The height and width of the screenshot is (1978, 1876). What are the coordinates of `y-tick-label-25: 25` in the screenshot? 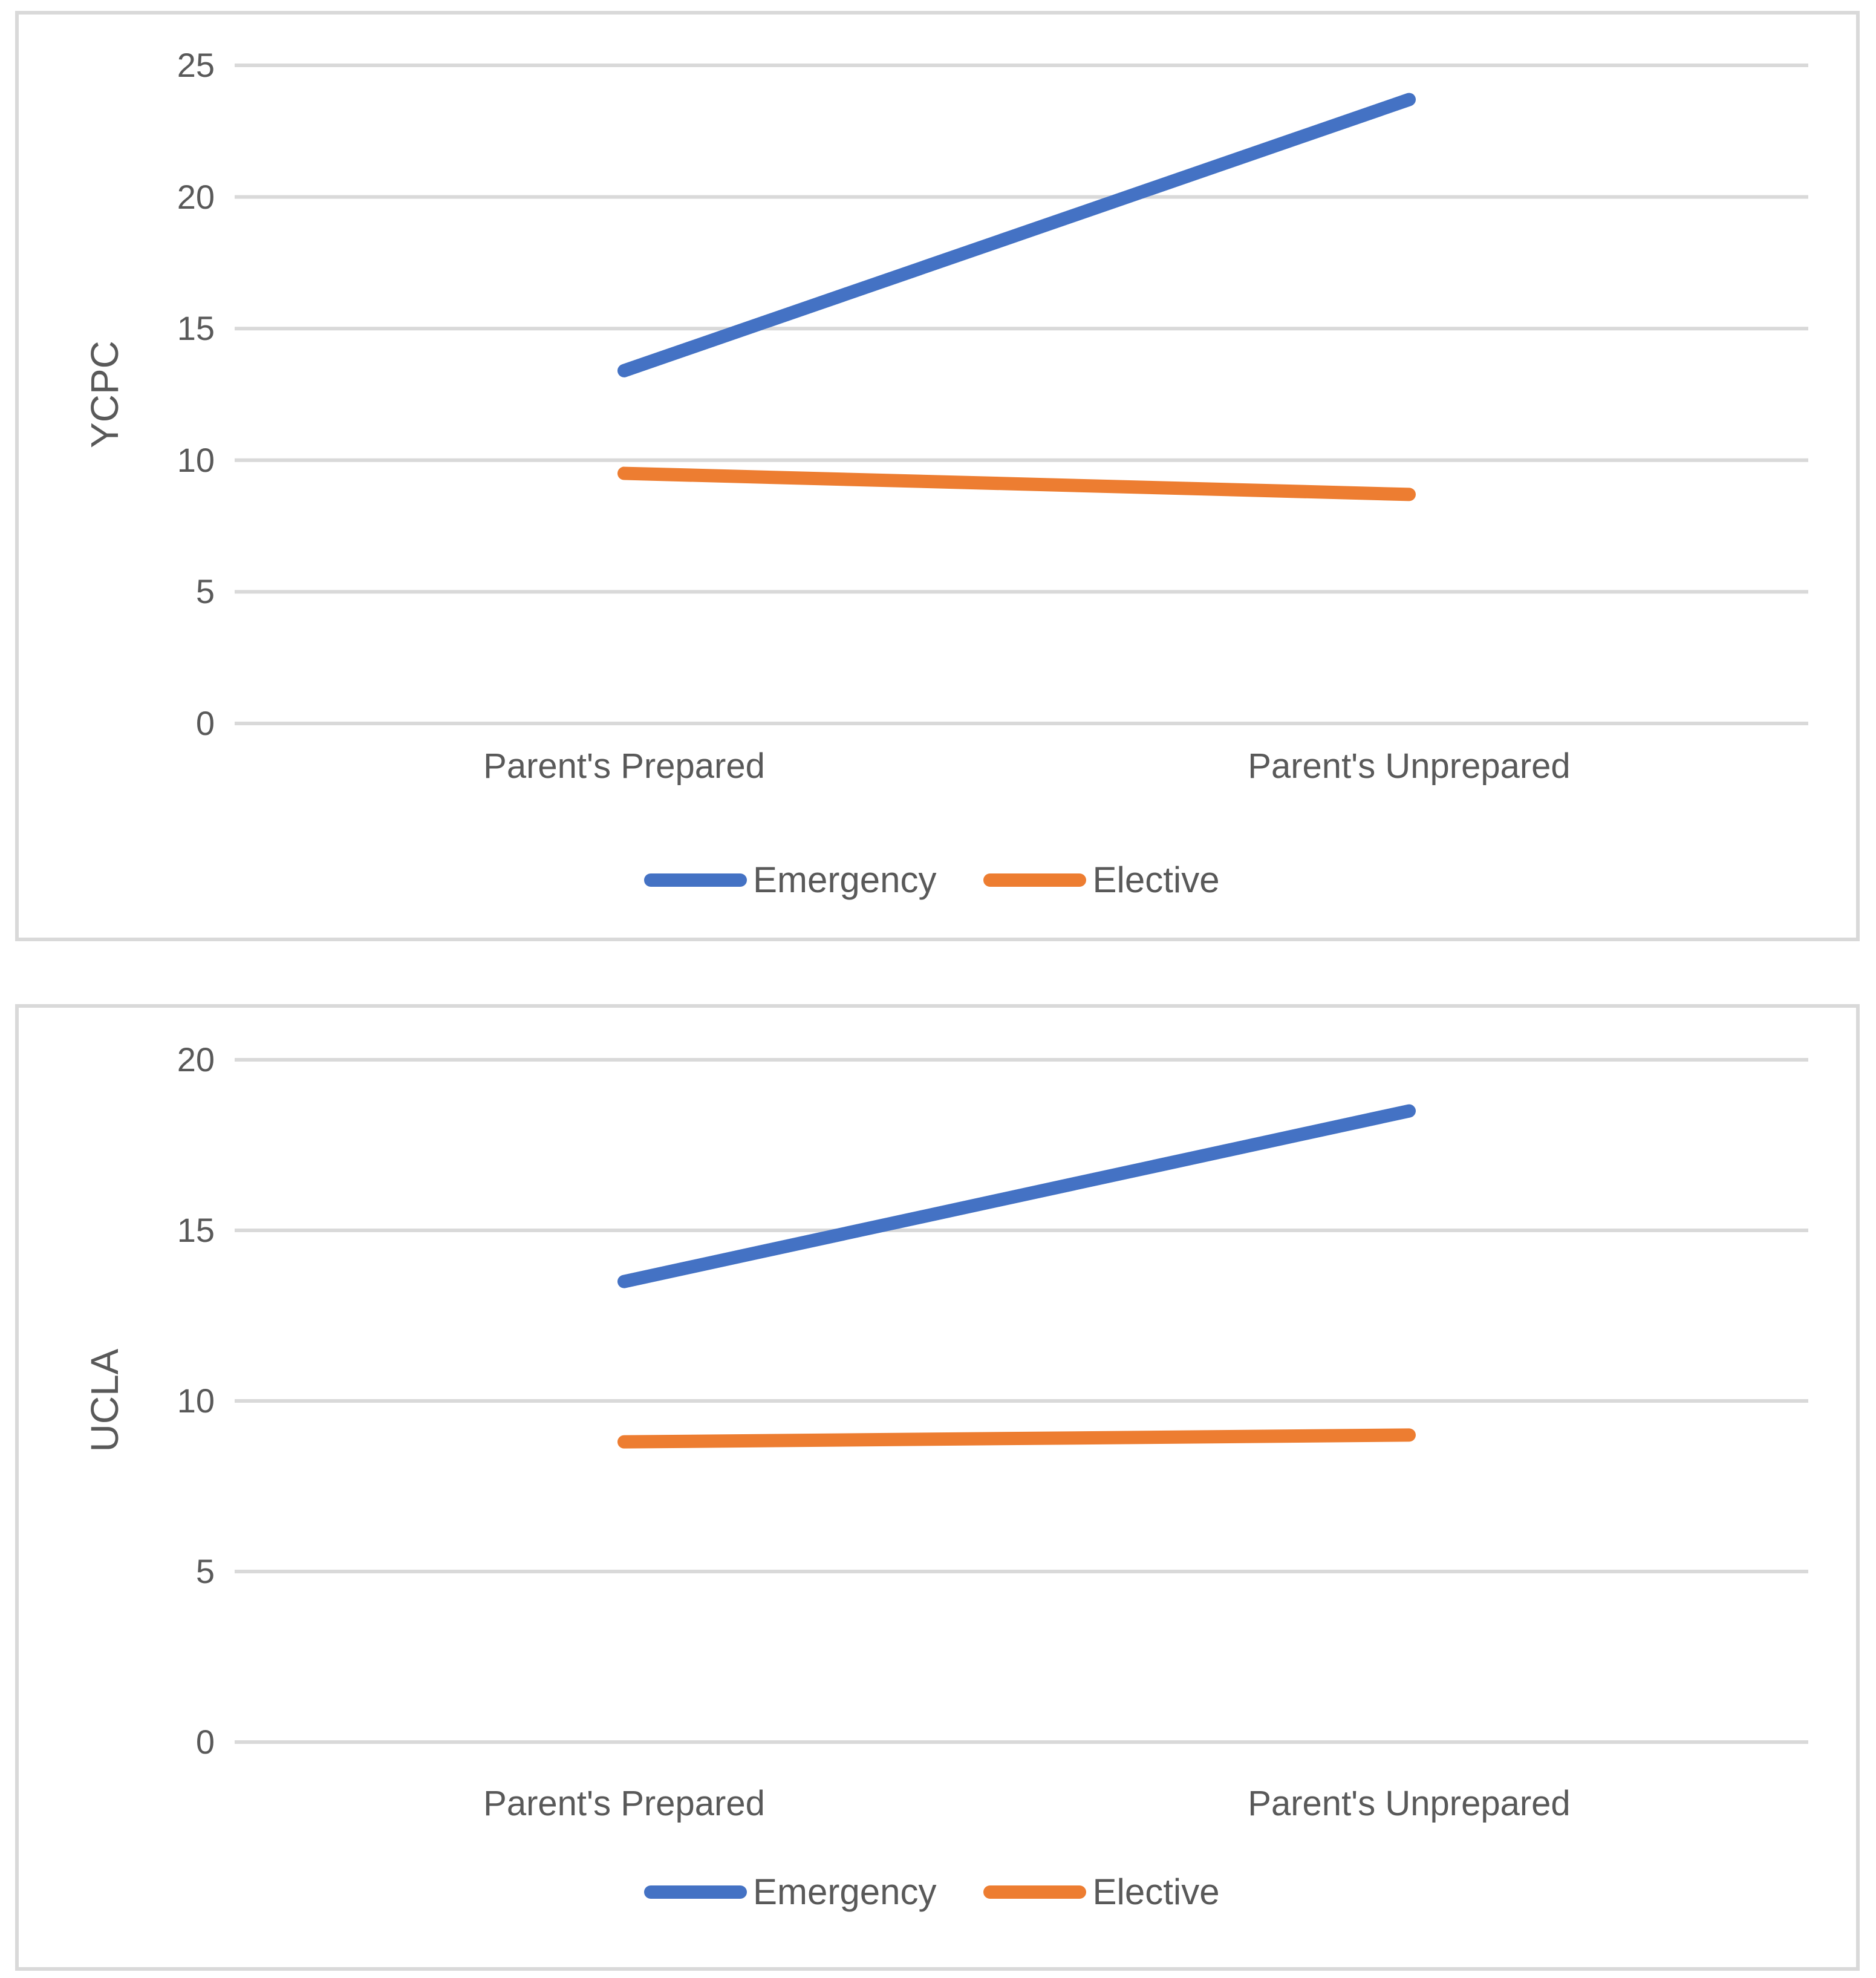 It's located at (196, 65).